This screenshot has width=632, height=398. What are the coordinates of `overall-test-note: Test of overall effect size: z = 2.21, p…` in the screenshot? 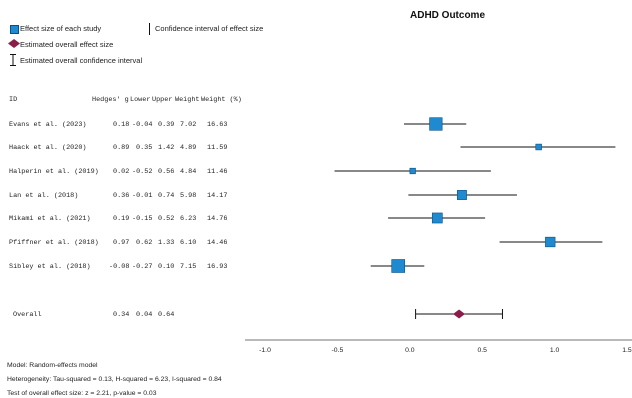 It's located at (82, 393).